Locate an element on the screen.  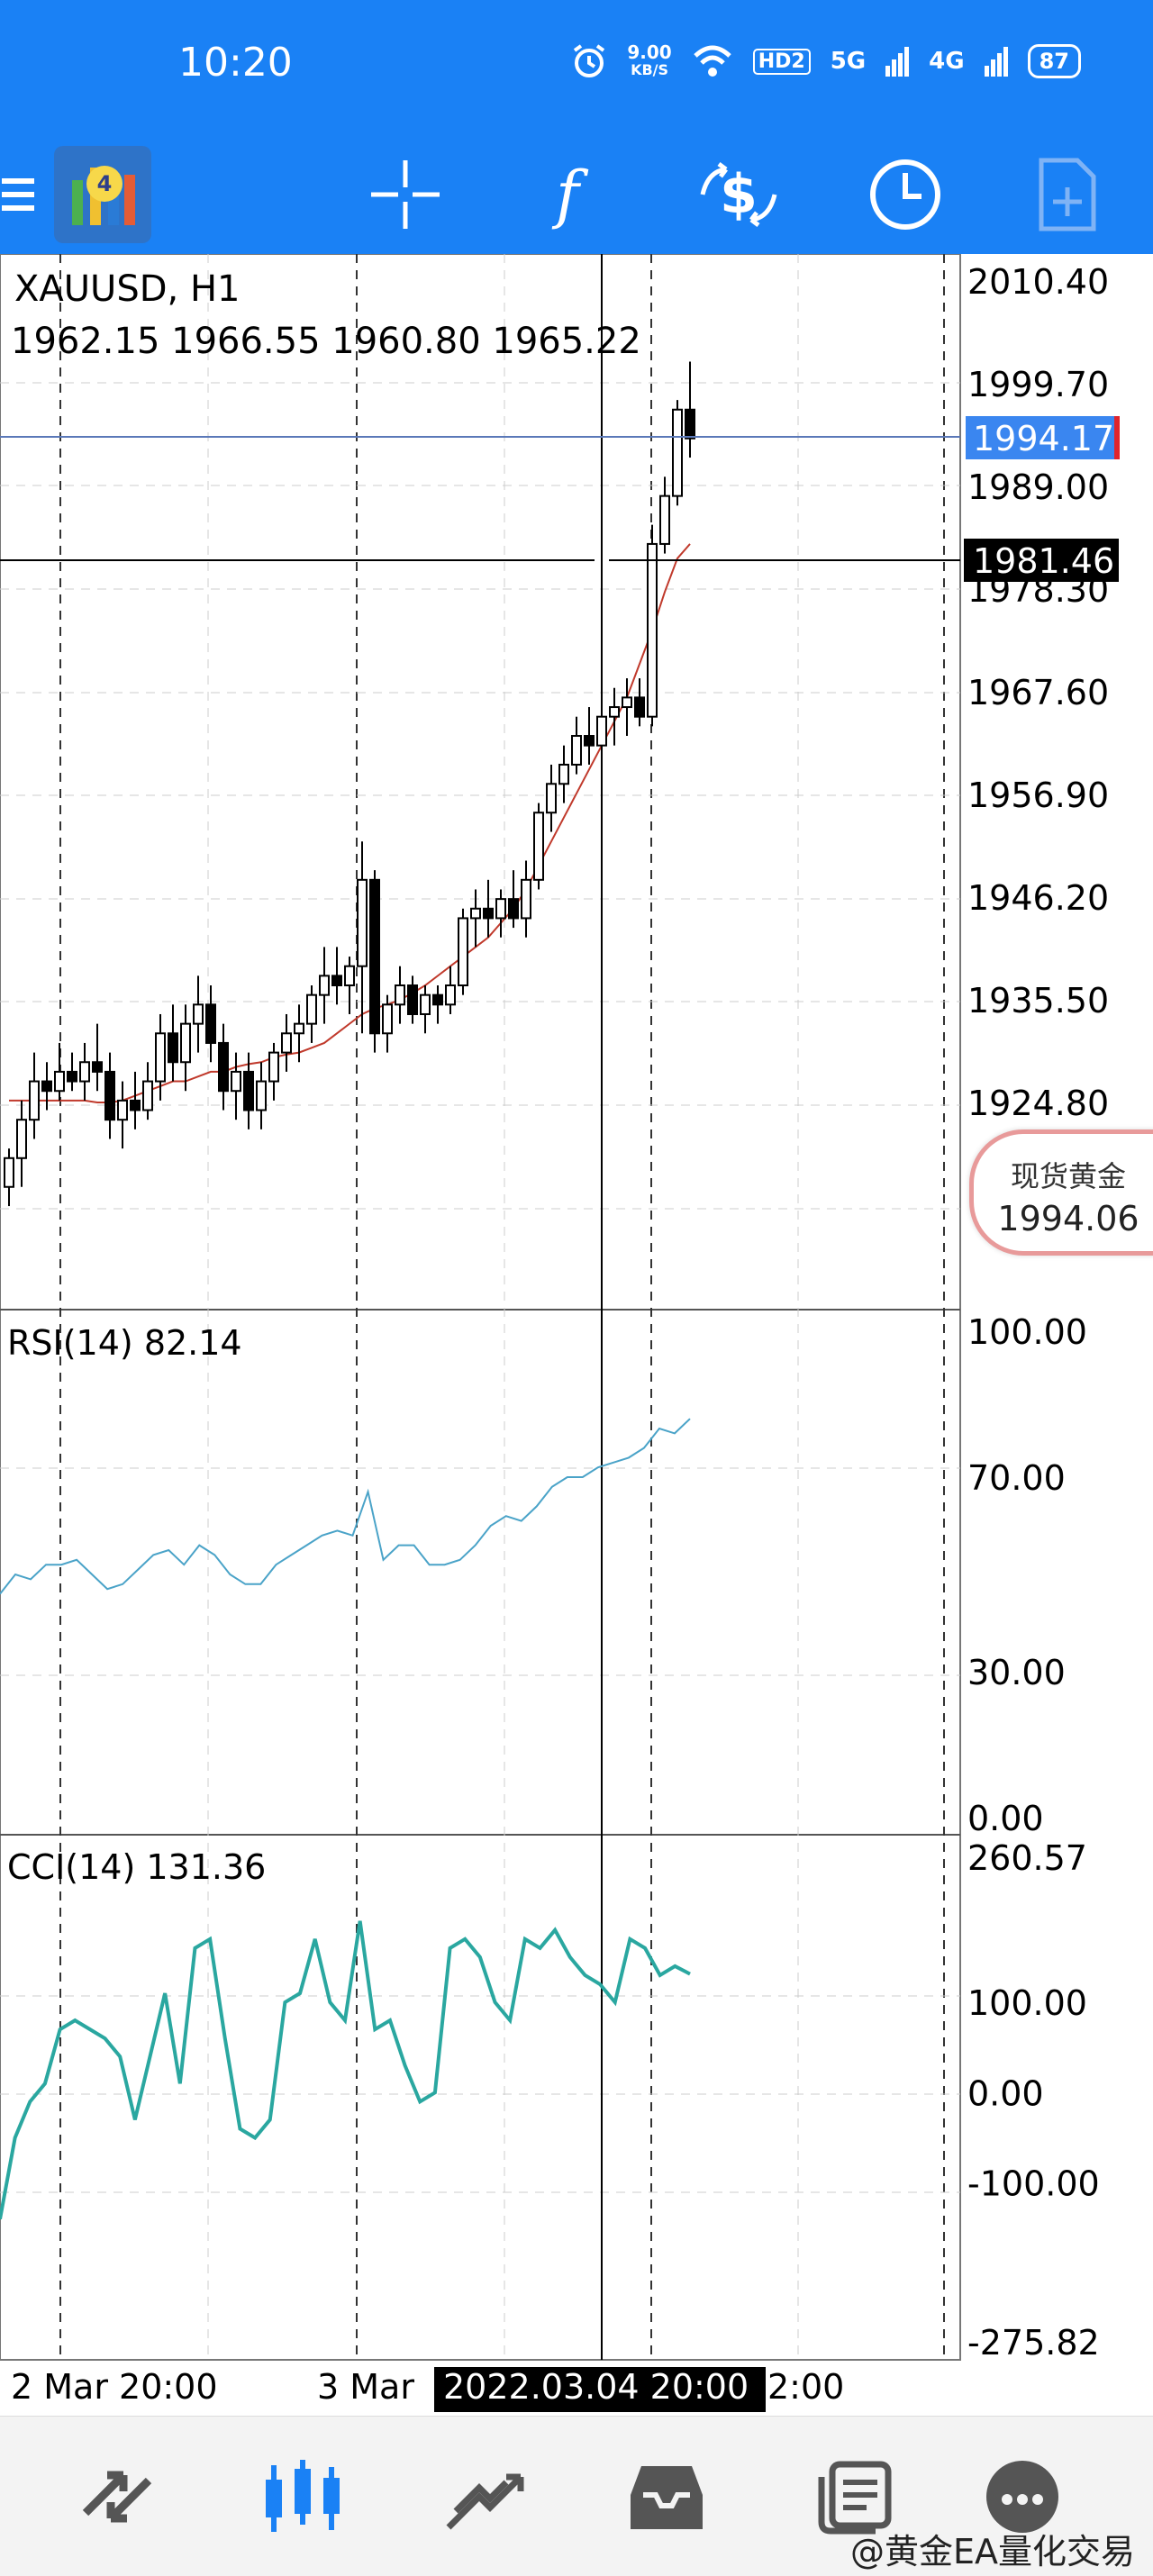
period-button is located at coordinates (905, 194).